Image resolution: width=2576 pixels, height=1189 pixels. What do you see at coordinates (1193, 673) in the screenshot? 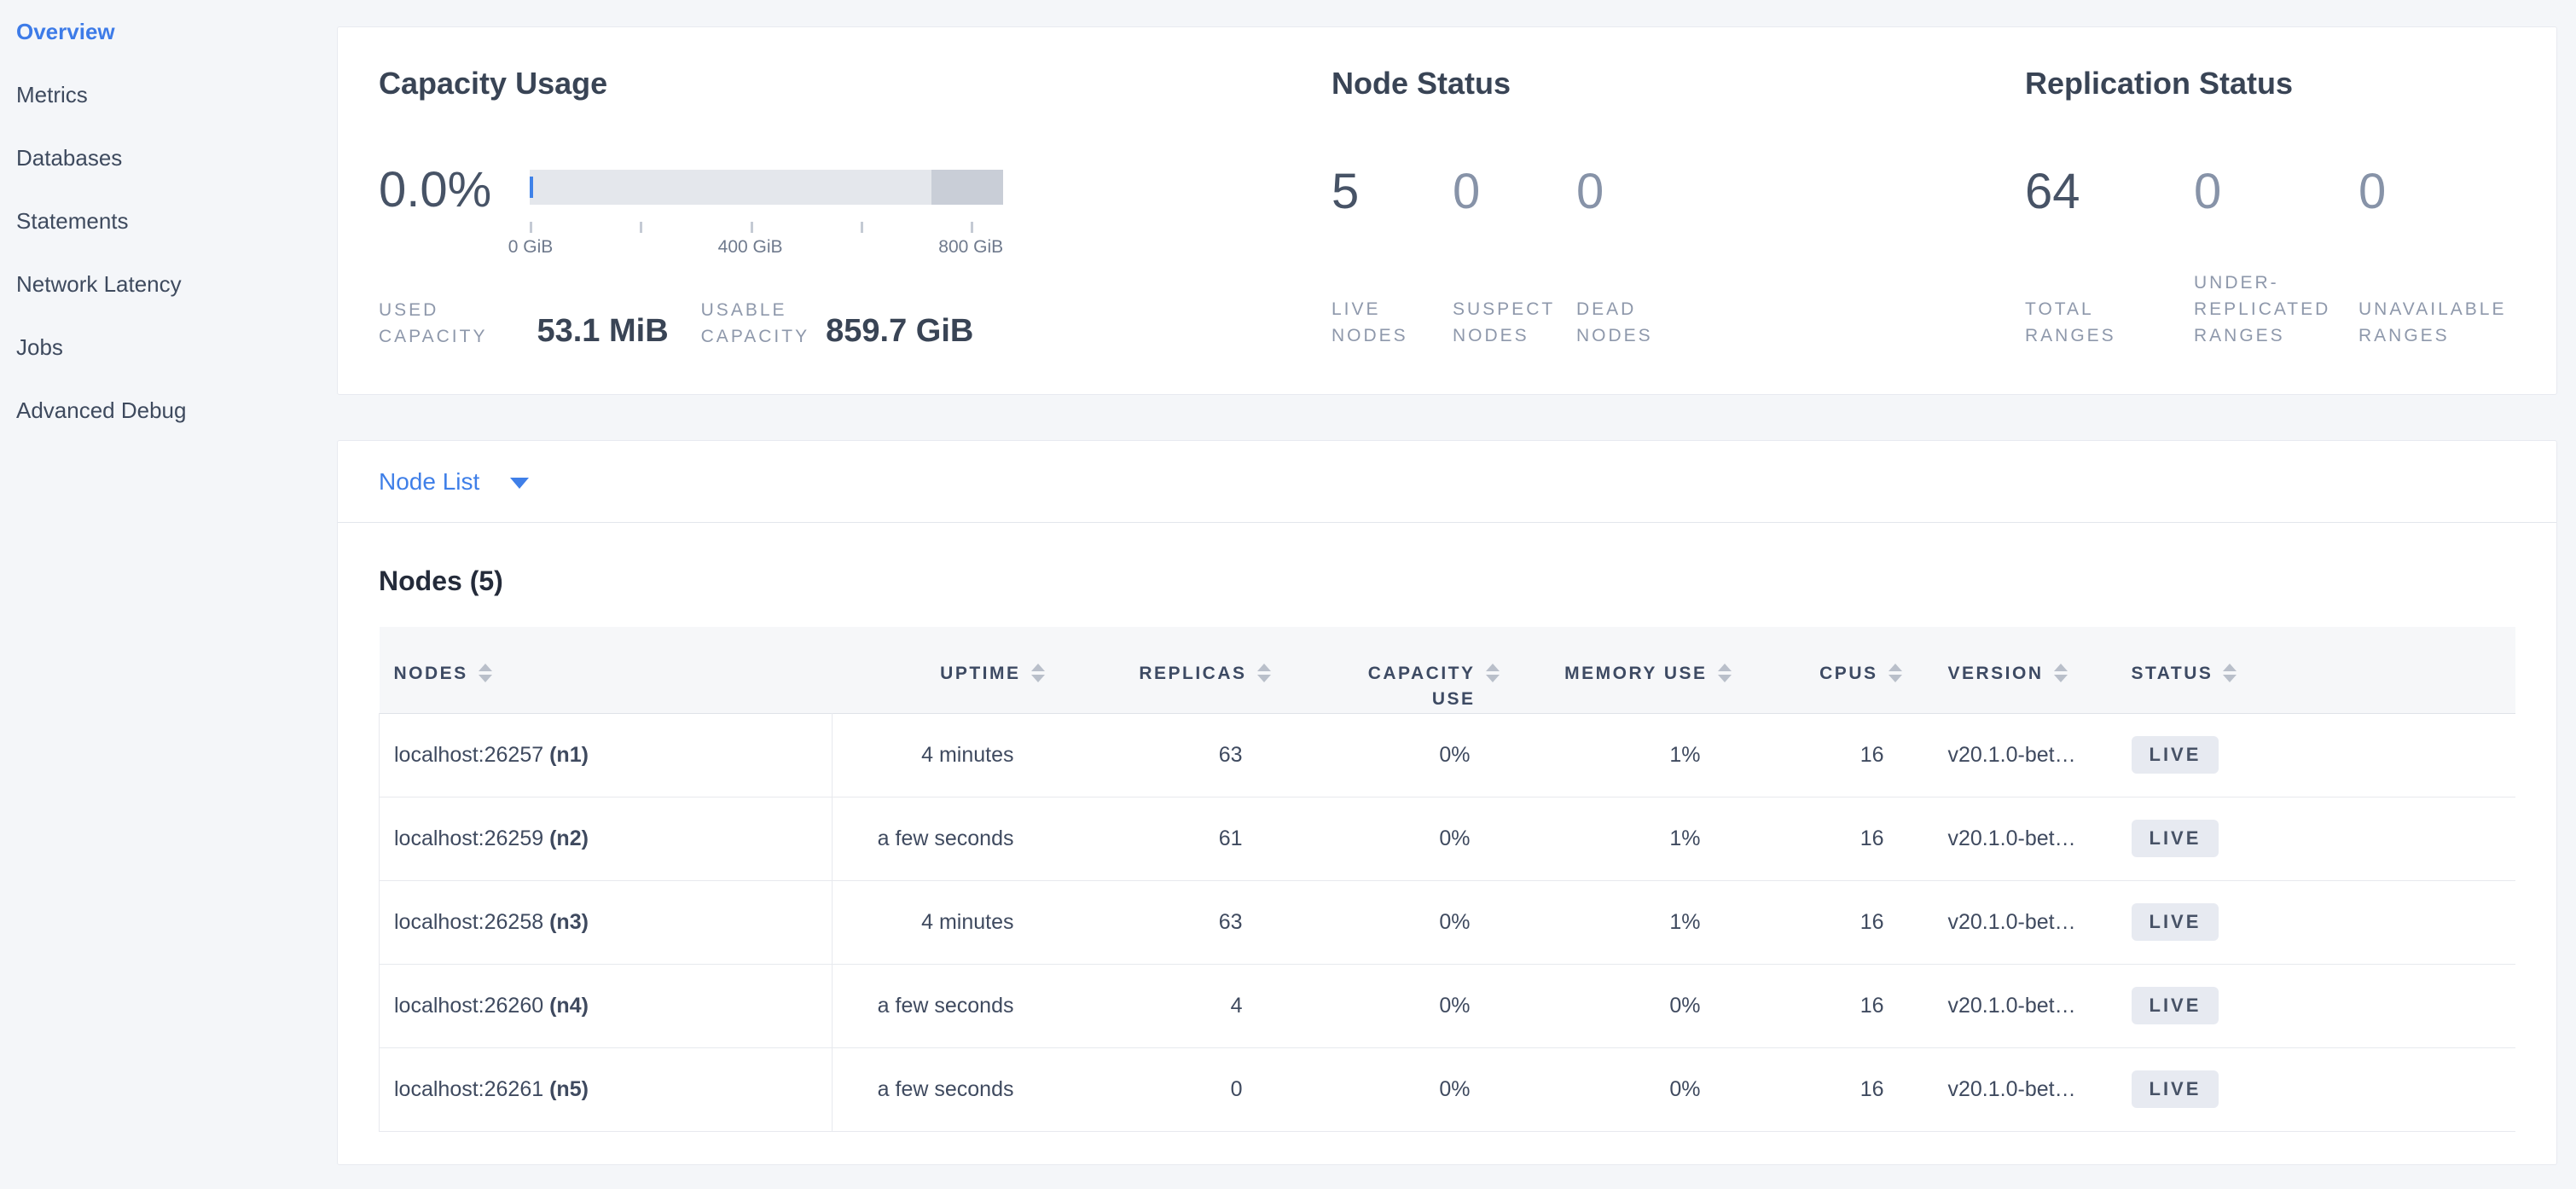
I see `column-header-label: REPLICAS` at bounding box center [1193, 673].